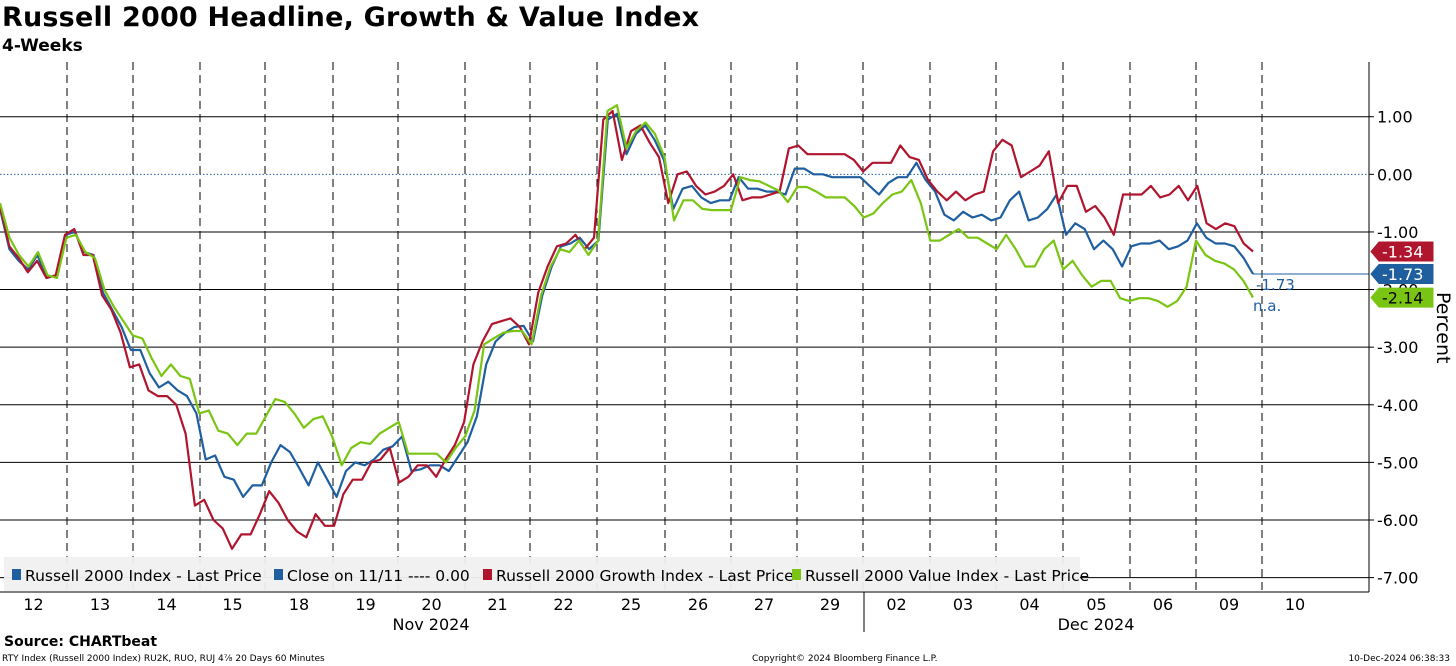  What do you see at coordinates (299, 604) in the screenshot?
I see `x-tick-label: 18` at bounding box center [299, 604].